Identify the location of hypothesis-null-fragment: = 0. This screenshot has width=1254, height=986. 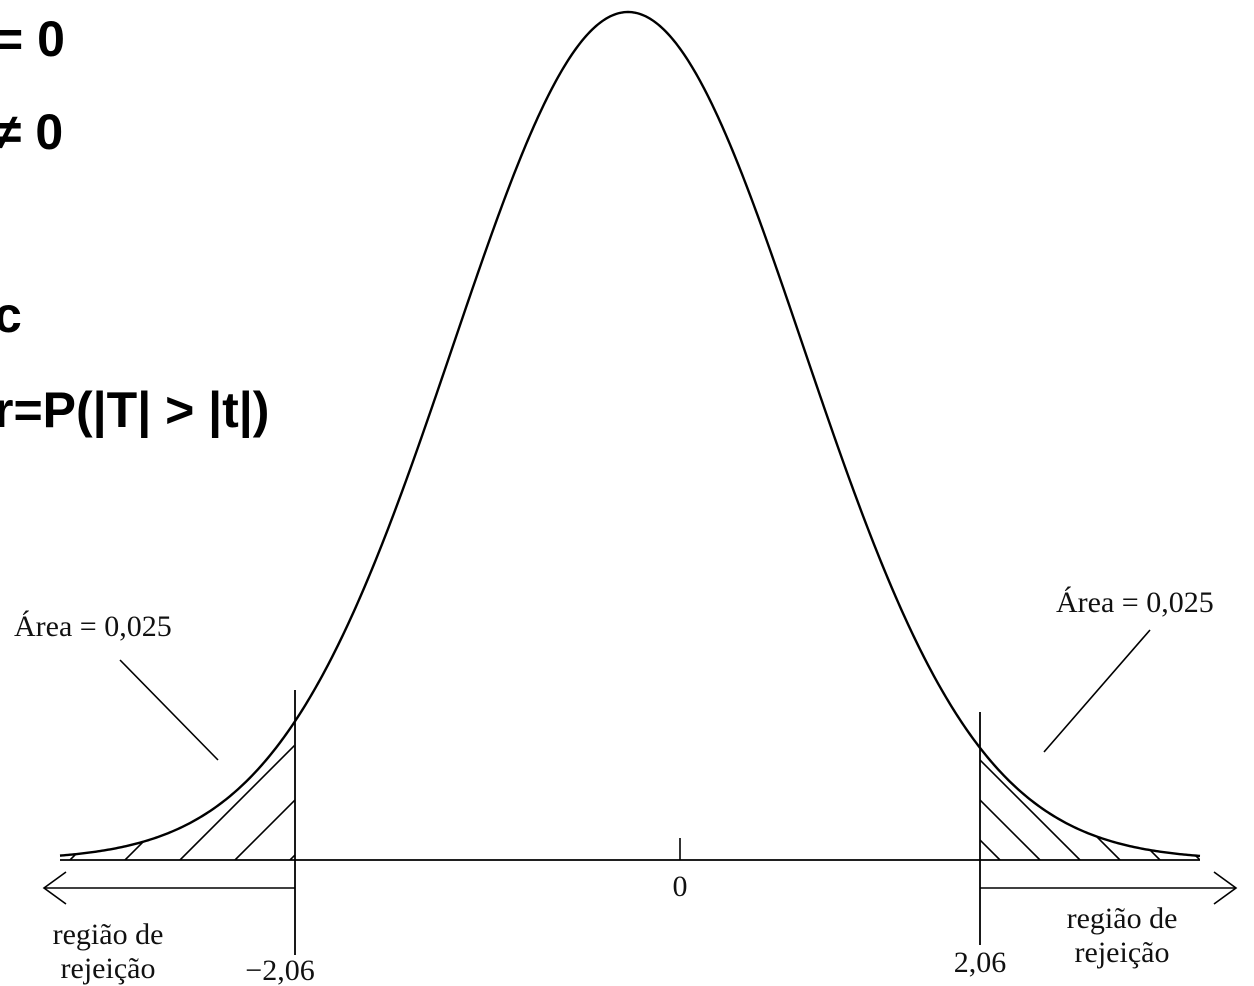
(32, 39).